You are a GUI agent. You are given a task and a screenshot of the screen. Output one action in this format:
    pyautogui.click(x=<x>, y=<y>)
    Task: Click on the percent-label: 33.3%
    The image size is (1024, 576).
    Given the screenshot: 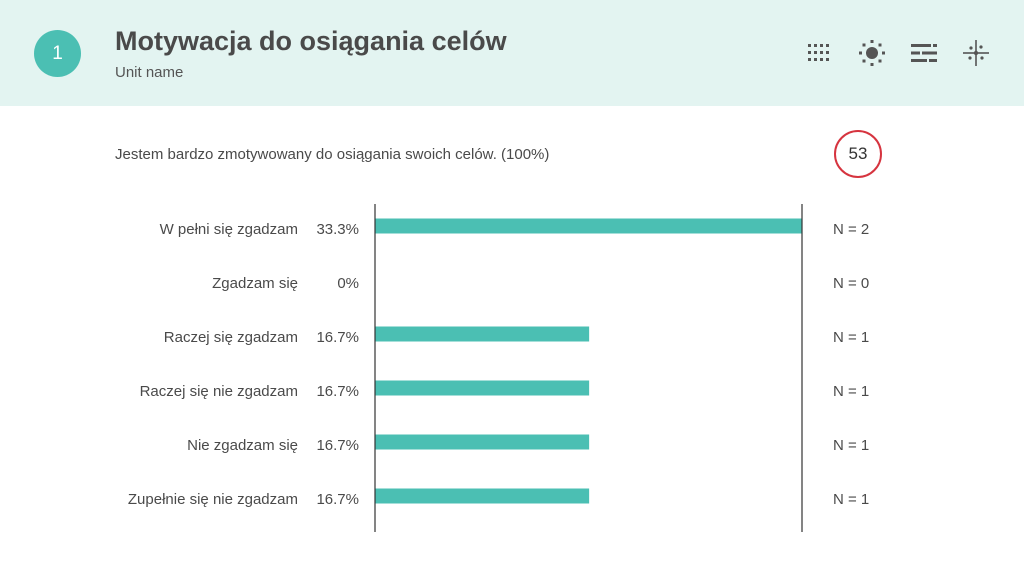 What is the action you would take?
    pyautogui.click(x=337, y=229)
    